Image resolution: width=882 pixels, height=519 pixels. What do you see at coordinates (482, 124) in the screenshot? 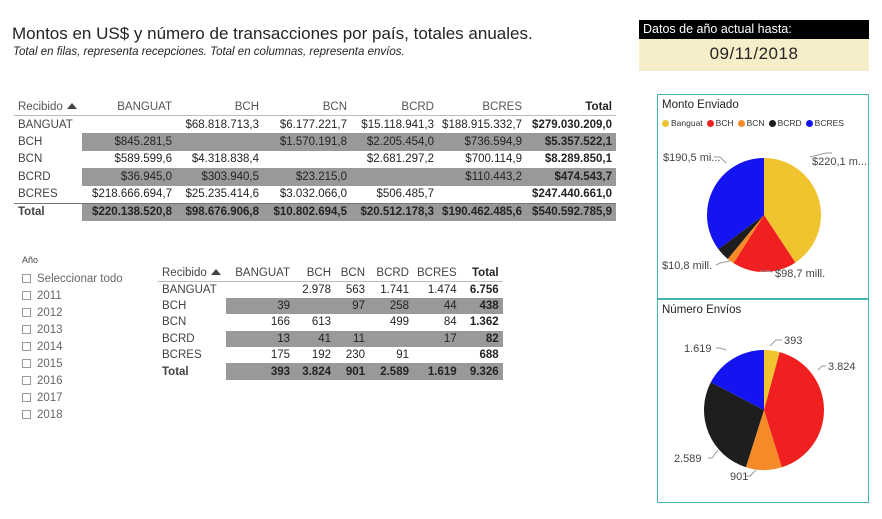
I see `table-cell: $188.915.332,7` at bounding box center [482, 124].